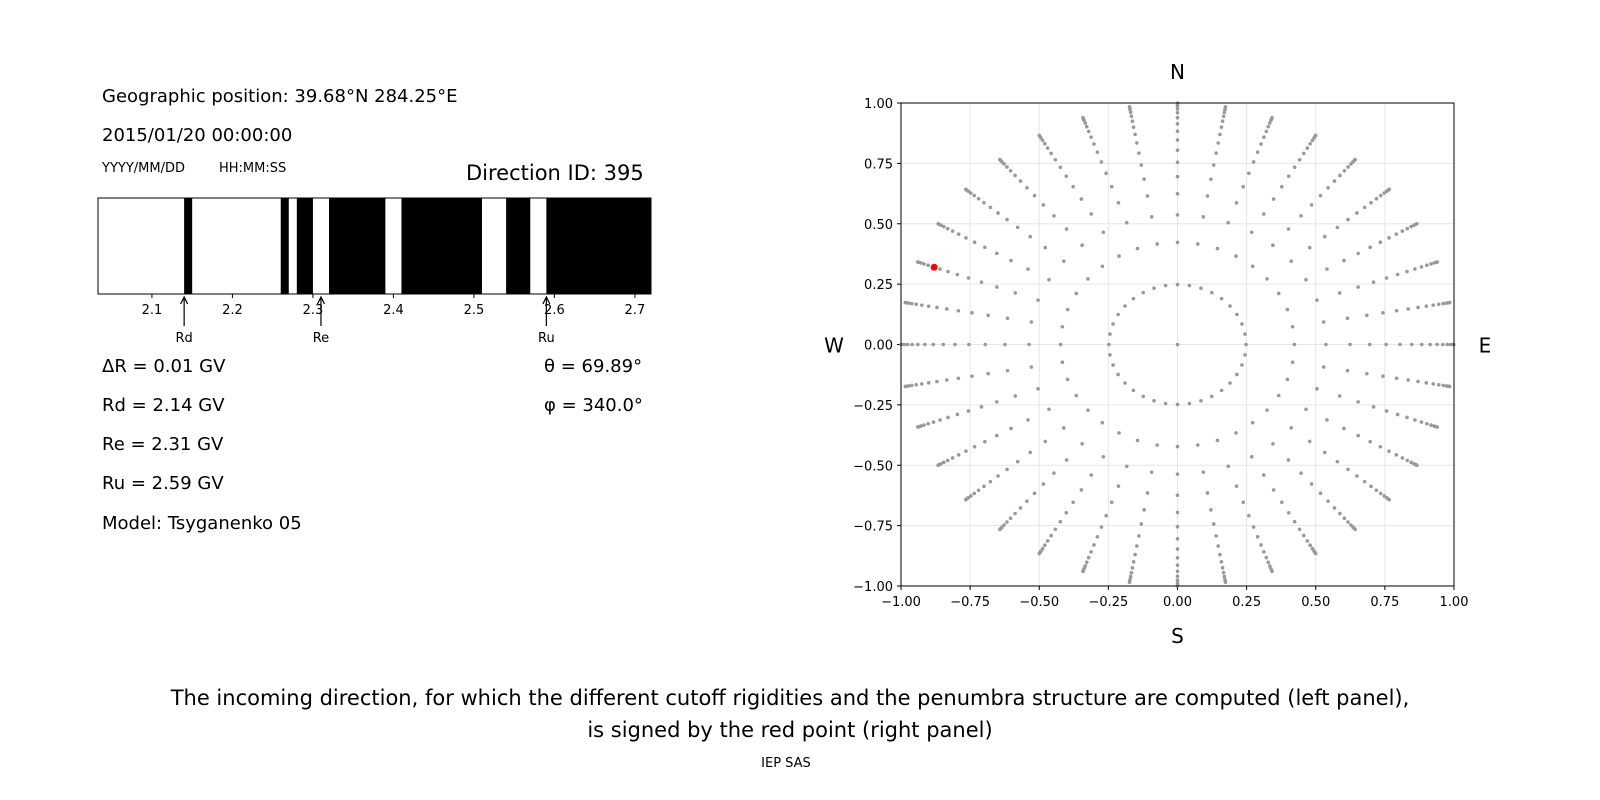 The image size is (1600, 800). Describe the element at coordinates (441, 246) in the screenshot. I see `forbidden-band` at that location.